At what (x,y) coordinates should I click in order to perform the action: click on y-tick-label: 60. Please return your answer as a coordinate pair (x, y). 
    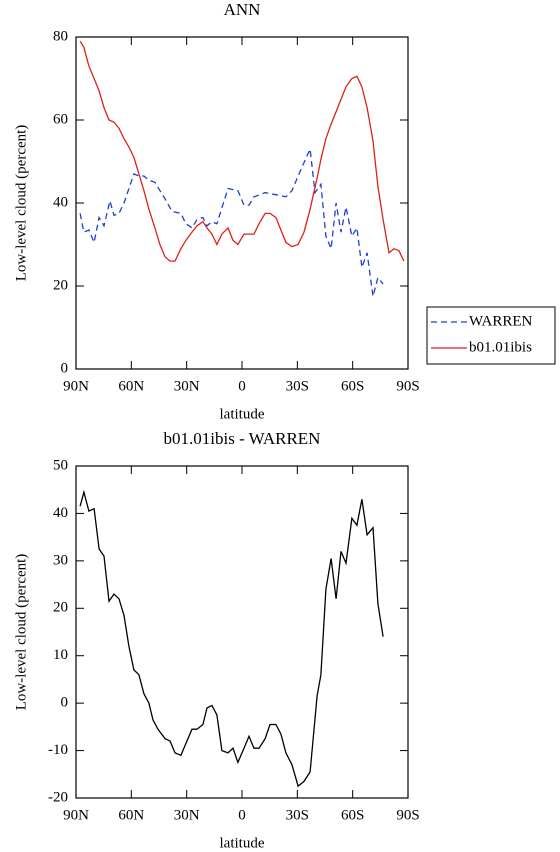
    Looking at the image, I should click on (60, 119).